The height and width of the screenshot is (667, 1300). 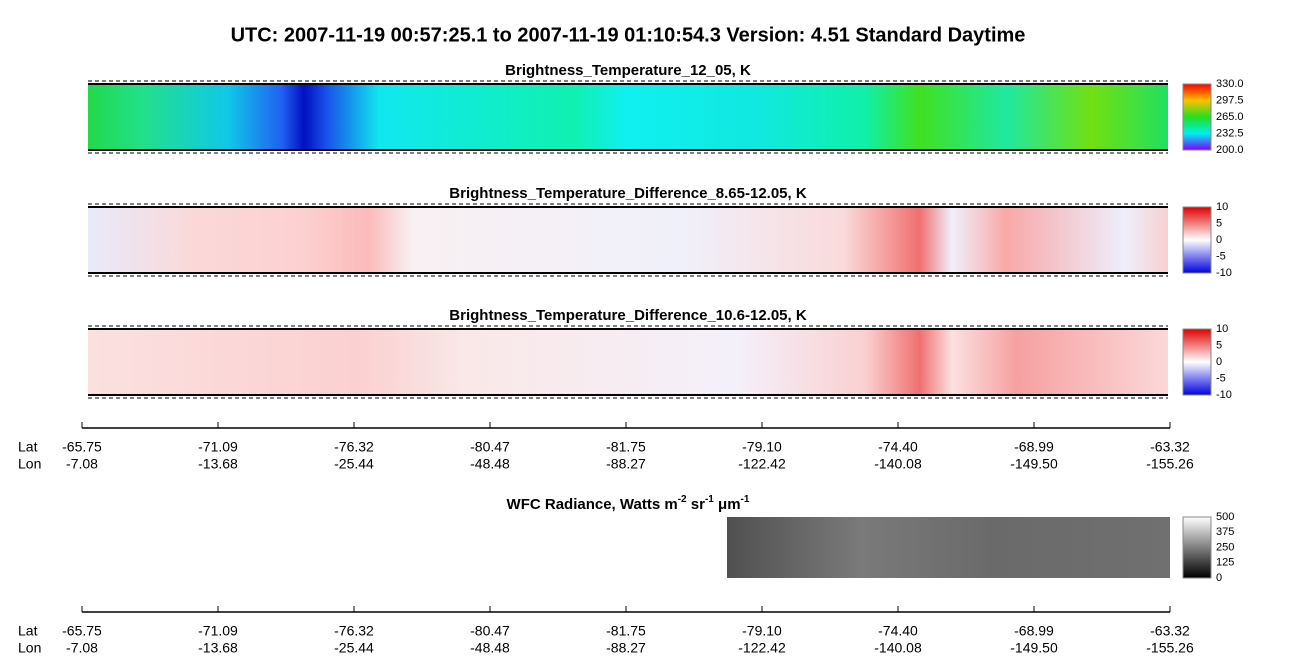 I want to click on wfc-image, so click(x=948, y=547).